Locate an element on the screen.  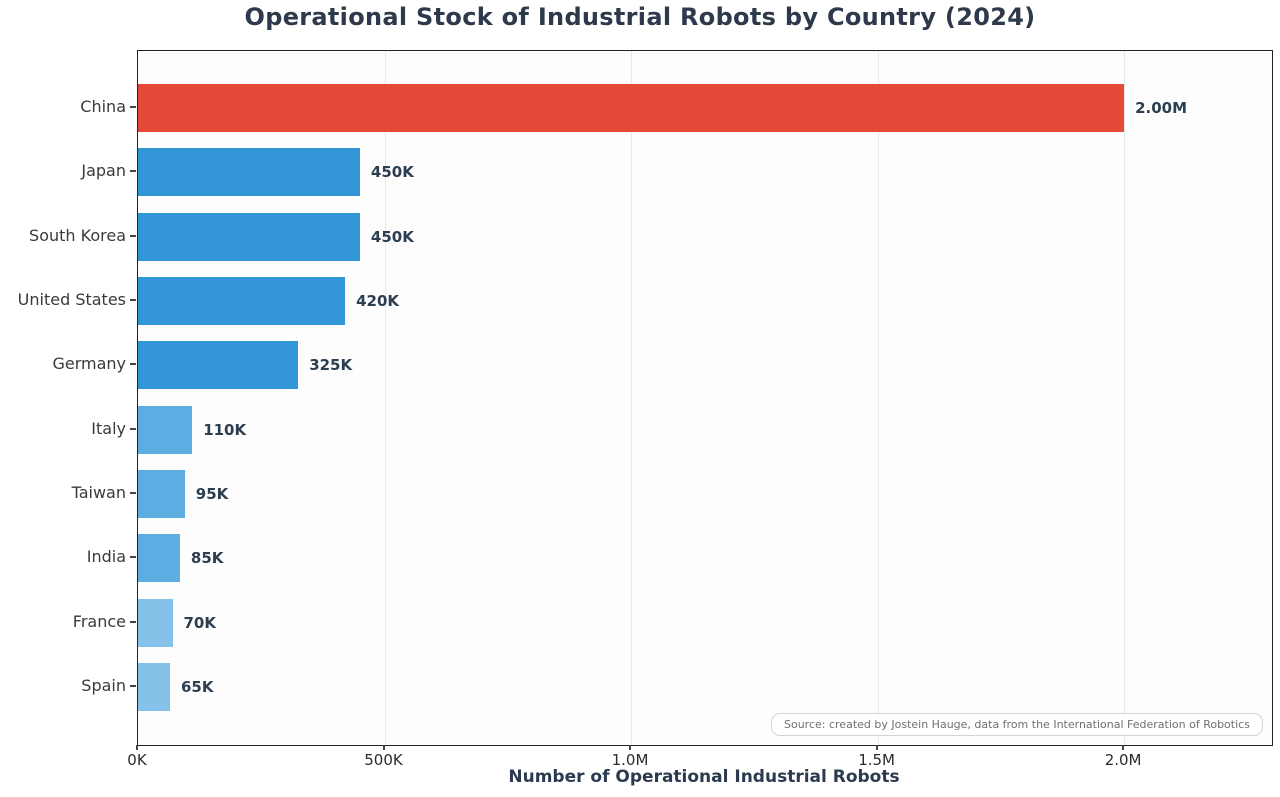
y-tick-label: South Korea is located at coordinates (77, 235).